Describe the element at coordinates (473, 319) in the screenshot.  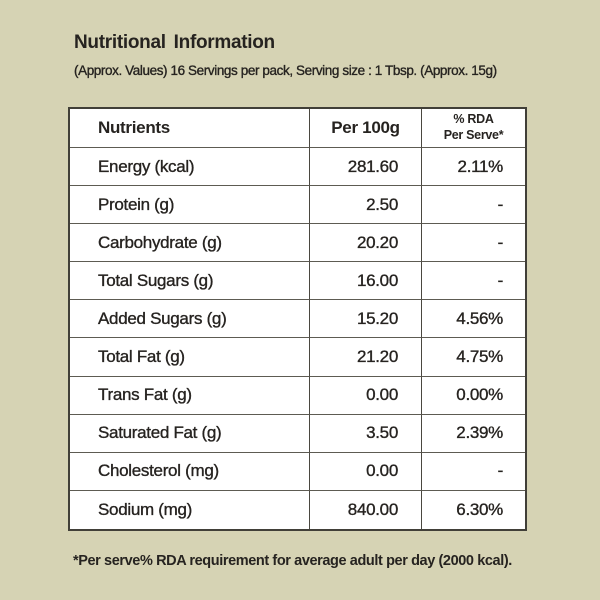
I see `rda-value-cell: 4.56%` at that location.